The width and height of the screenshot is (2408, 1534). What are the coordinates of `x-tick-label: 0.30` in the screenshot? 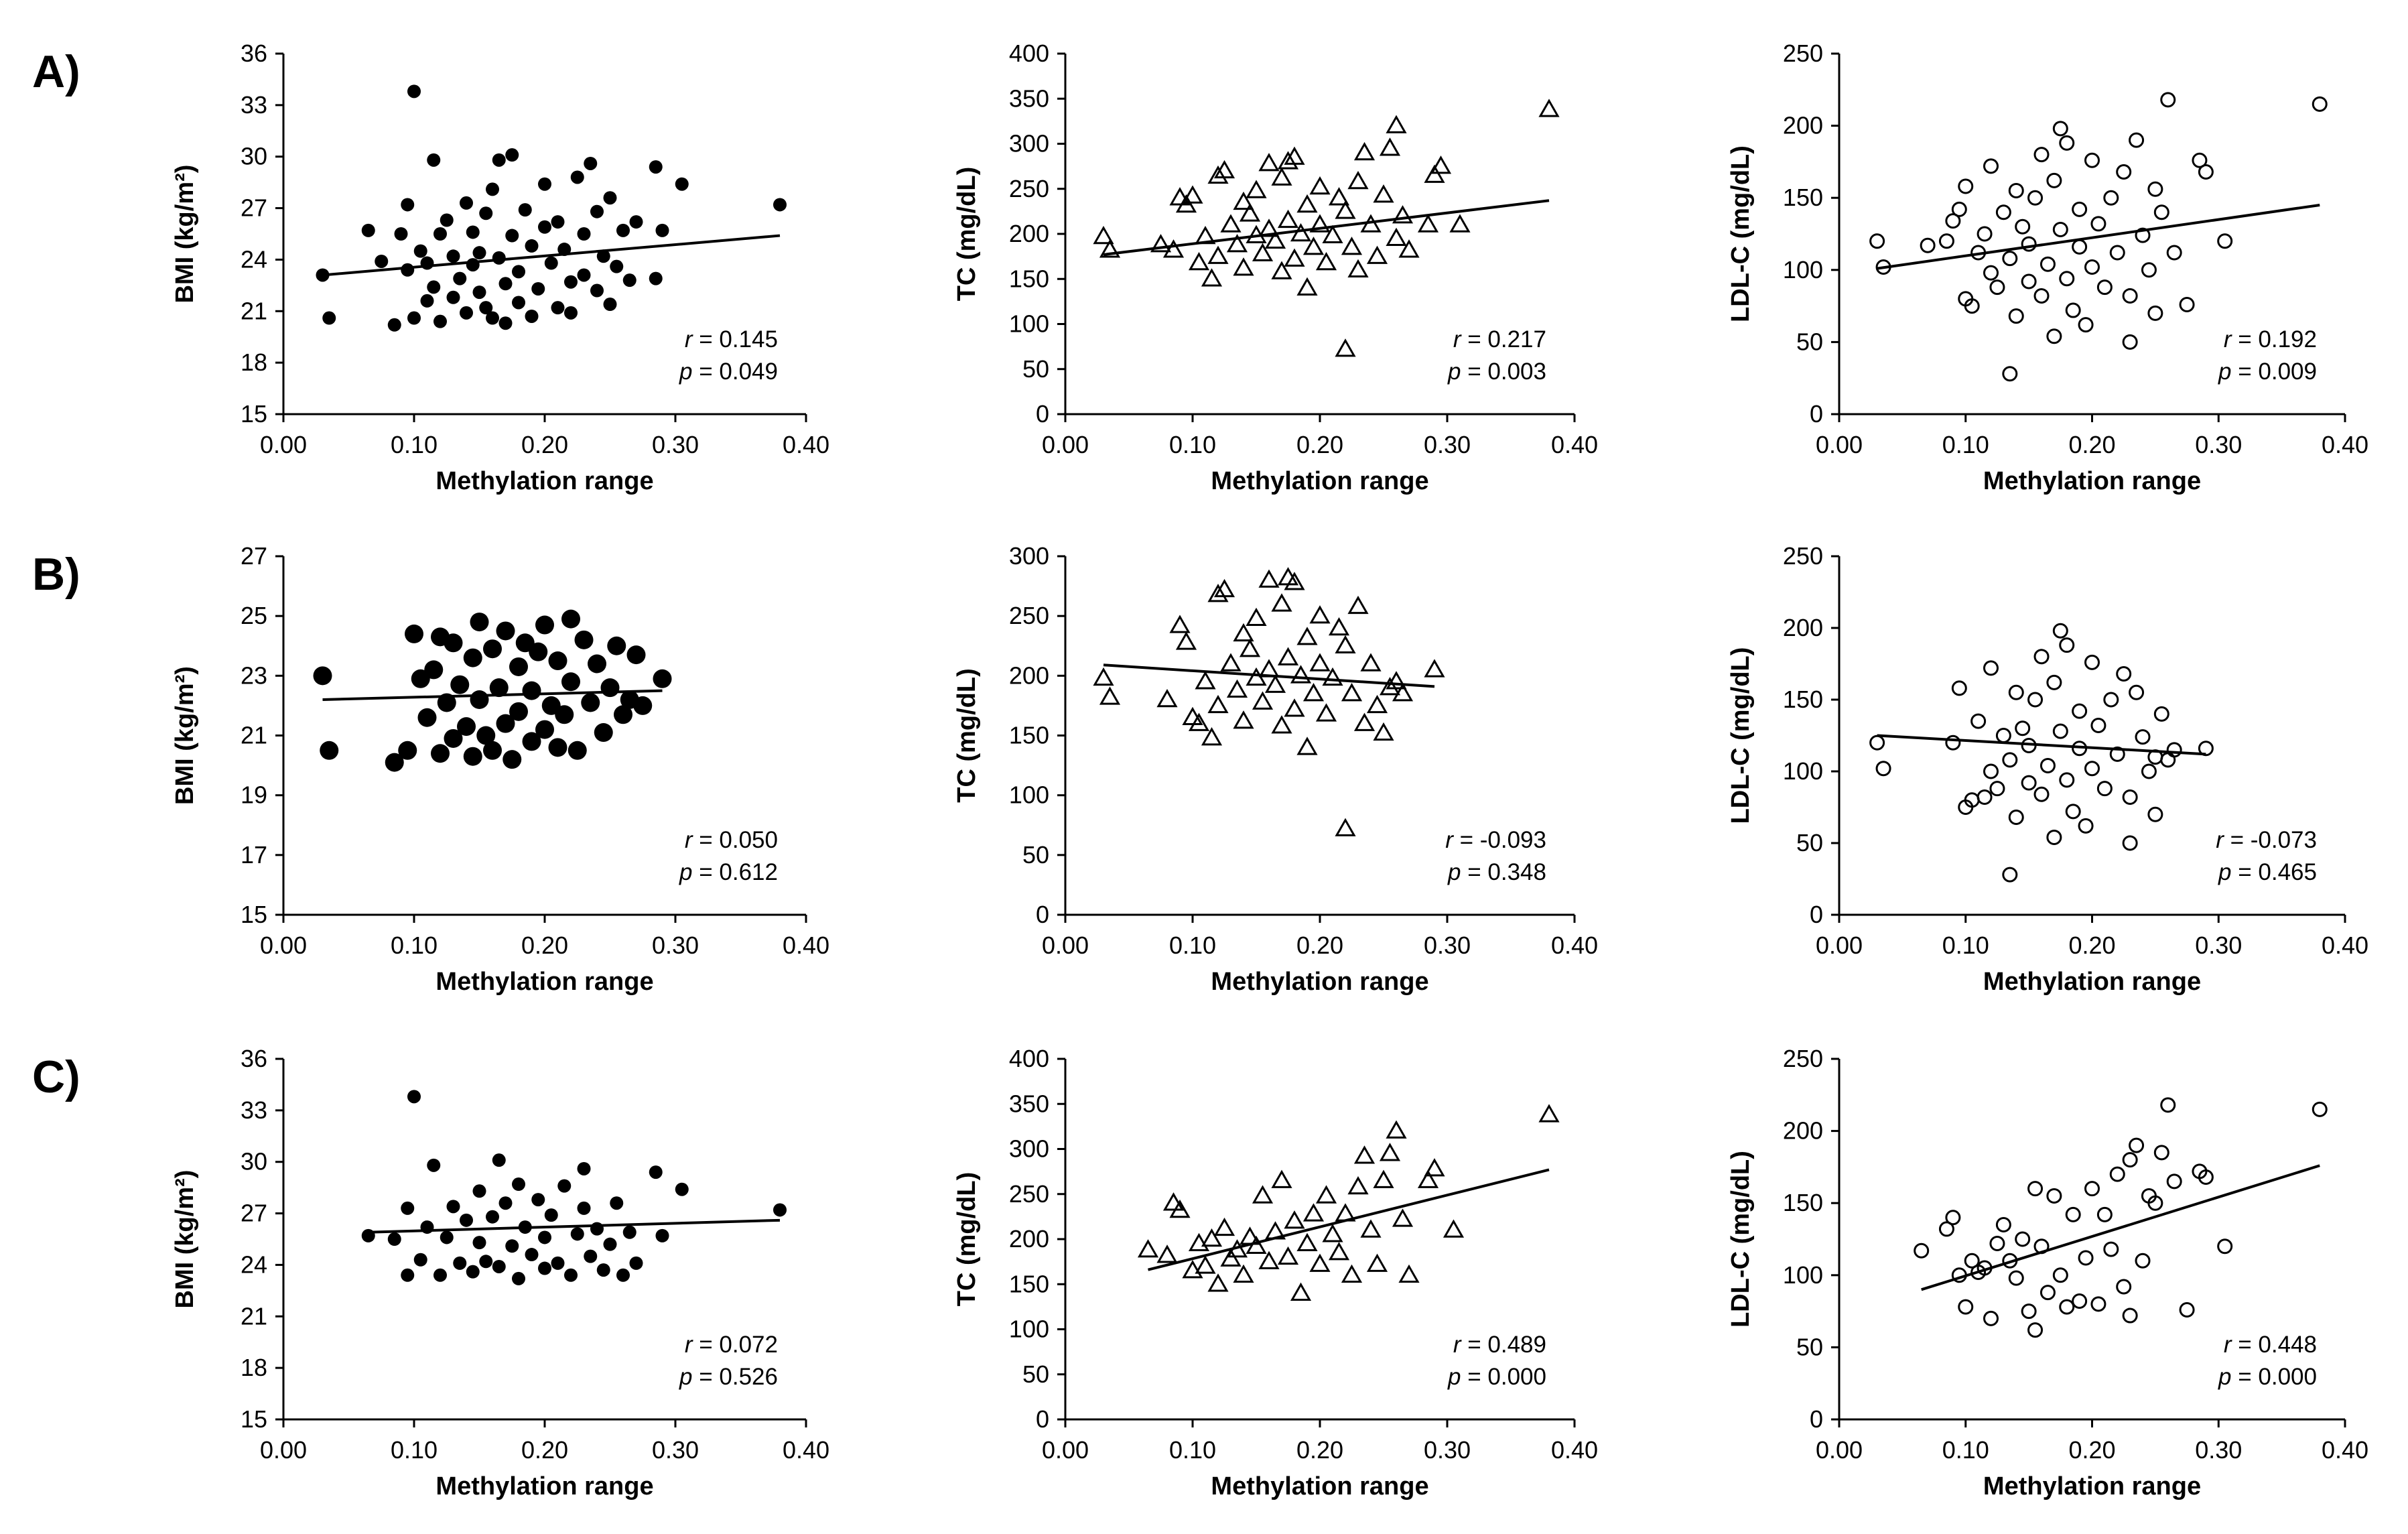 It's located at (1447, 1450).